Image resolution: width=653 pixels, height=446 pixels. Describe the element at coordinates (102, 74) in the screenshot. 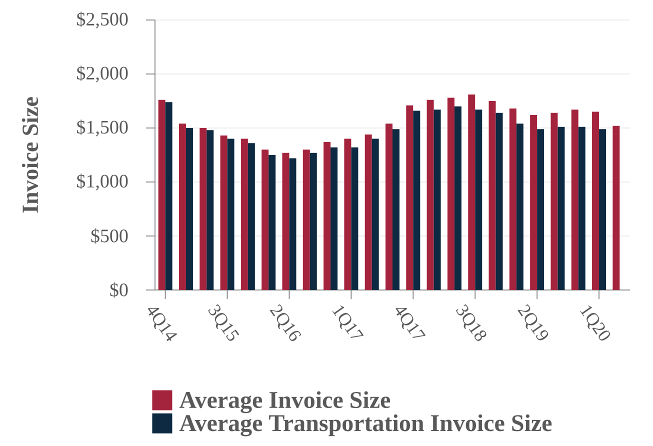

I see `y-tick-label: $2,000` at that location.